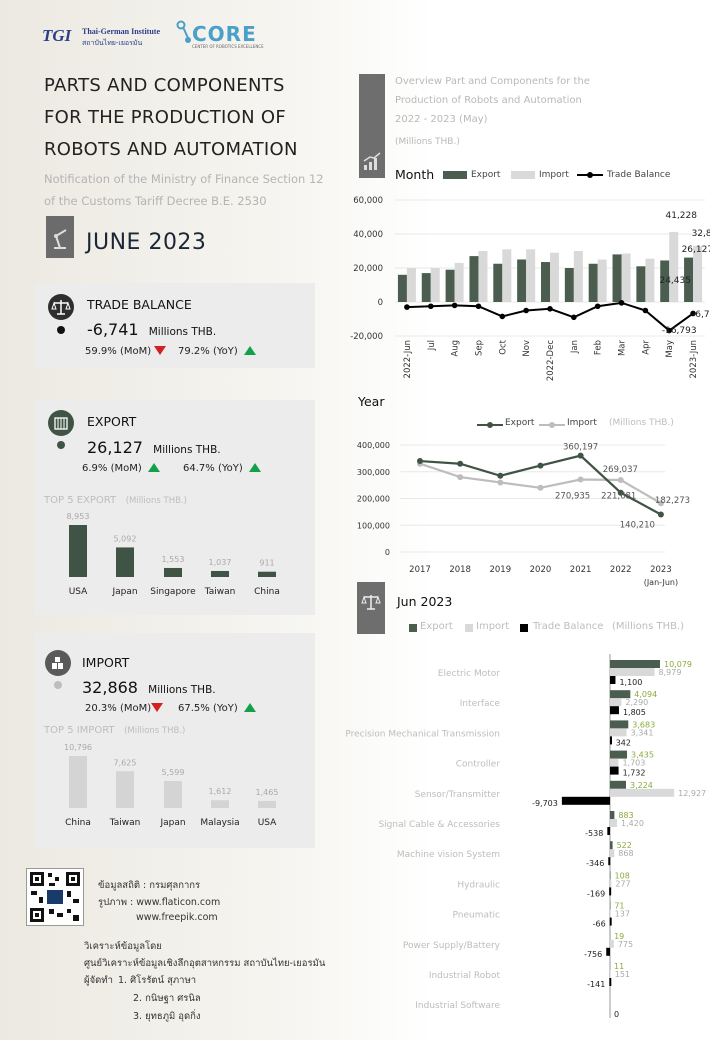 The image size is (720, 1040). I want to click on export-unit: Millions THB., so click(187, 450).